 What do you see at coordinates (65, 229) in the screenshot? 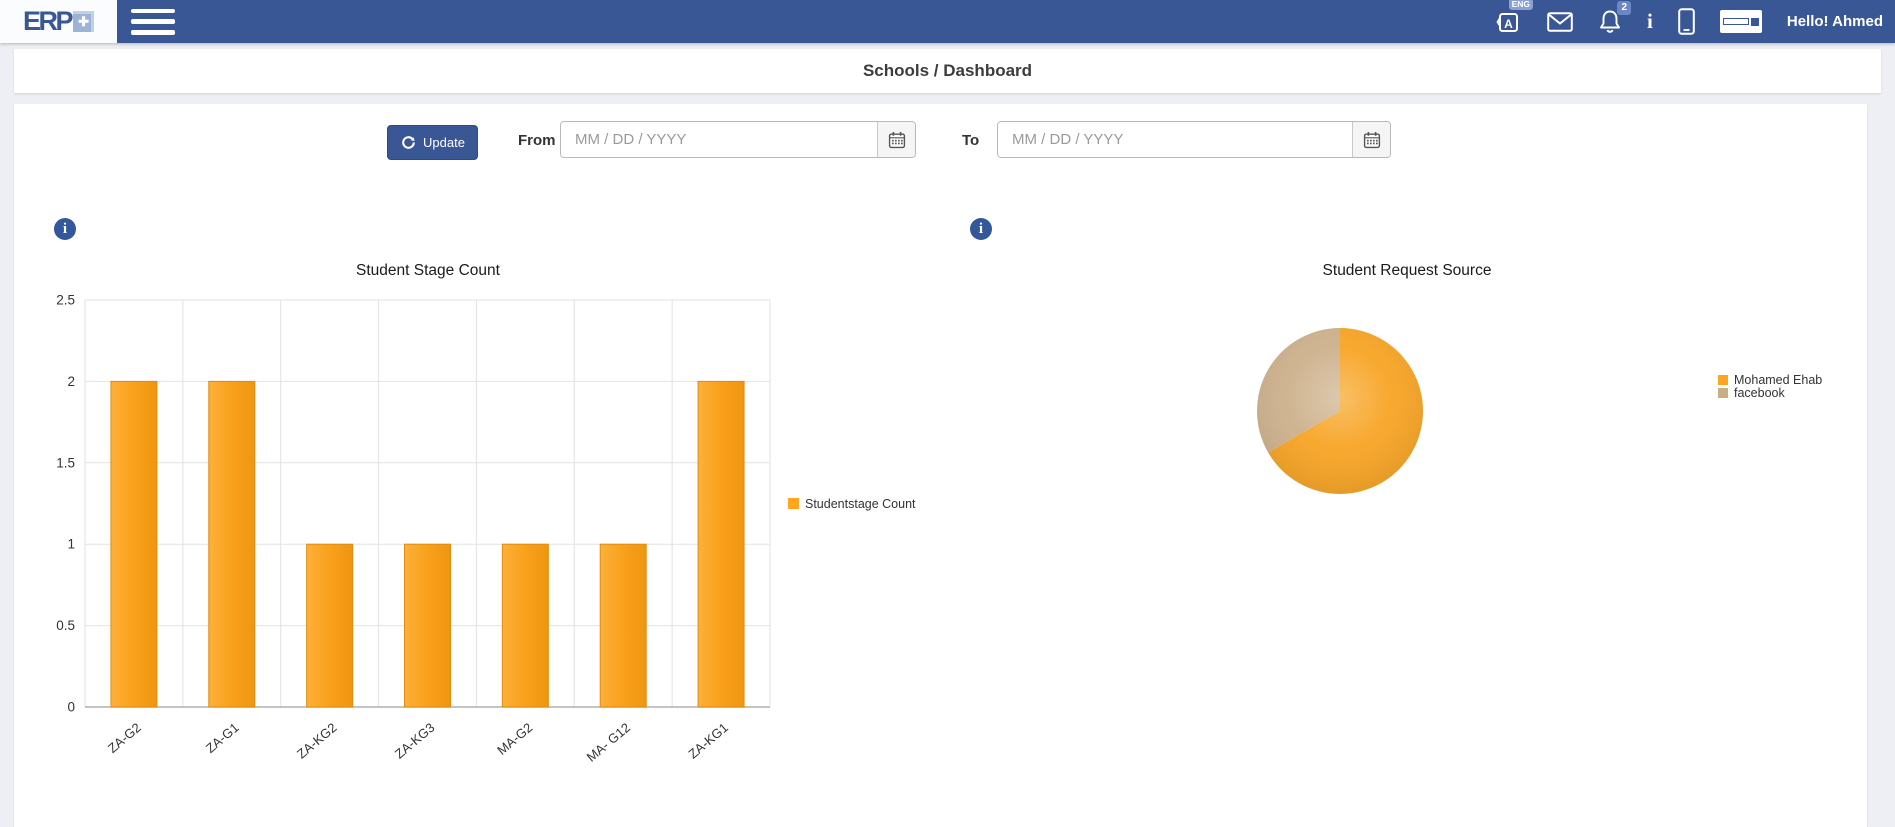
I see `bar-chart-info-icon: i` at bounding box center [65, 229].